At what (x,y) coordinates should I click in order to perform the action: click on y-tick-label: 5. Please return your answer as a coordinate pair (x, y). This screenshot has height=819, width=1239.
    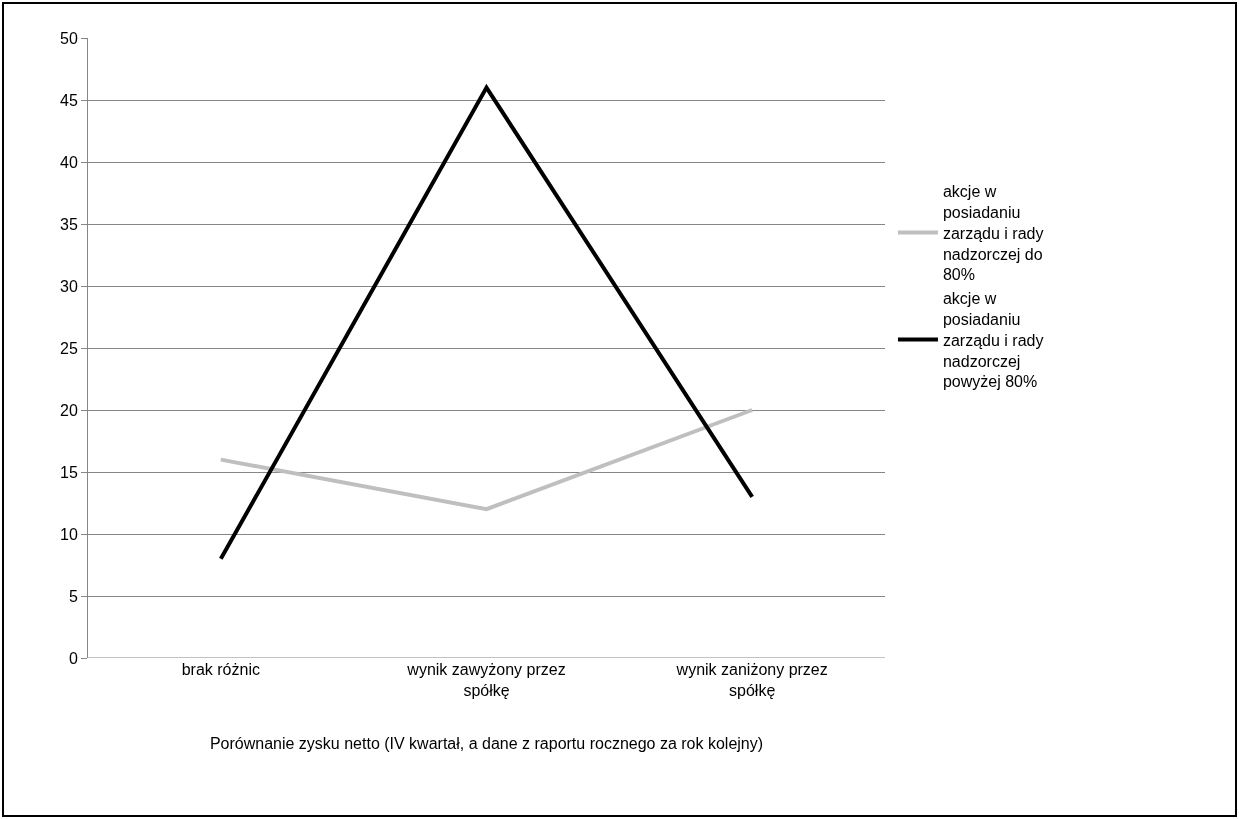
    Looking at the image, I should click on (73, 596).